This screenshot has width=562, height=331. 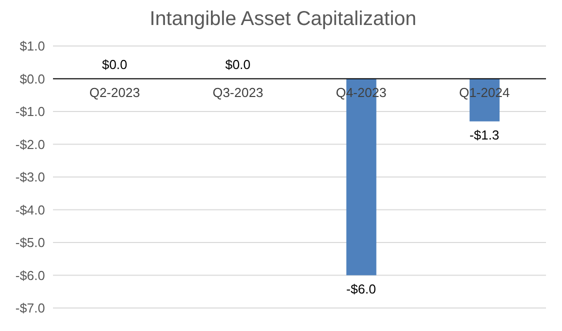 What do you see at coordinates (30, 177) in the screenshot?
I see `y-tick-label: -$3.0` at bounding box center [30, 177].